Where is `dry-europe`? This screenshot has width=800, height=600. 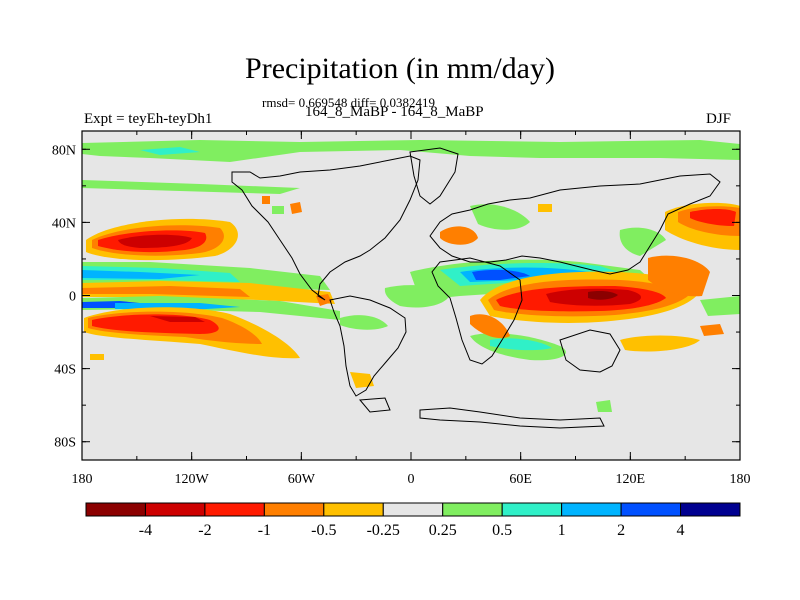 dry-europe is located at coordinates (545, 208).